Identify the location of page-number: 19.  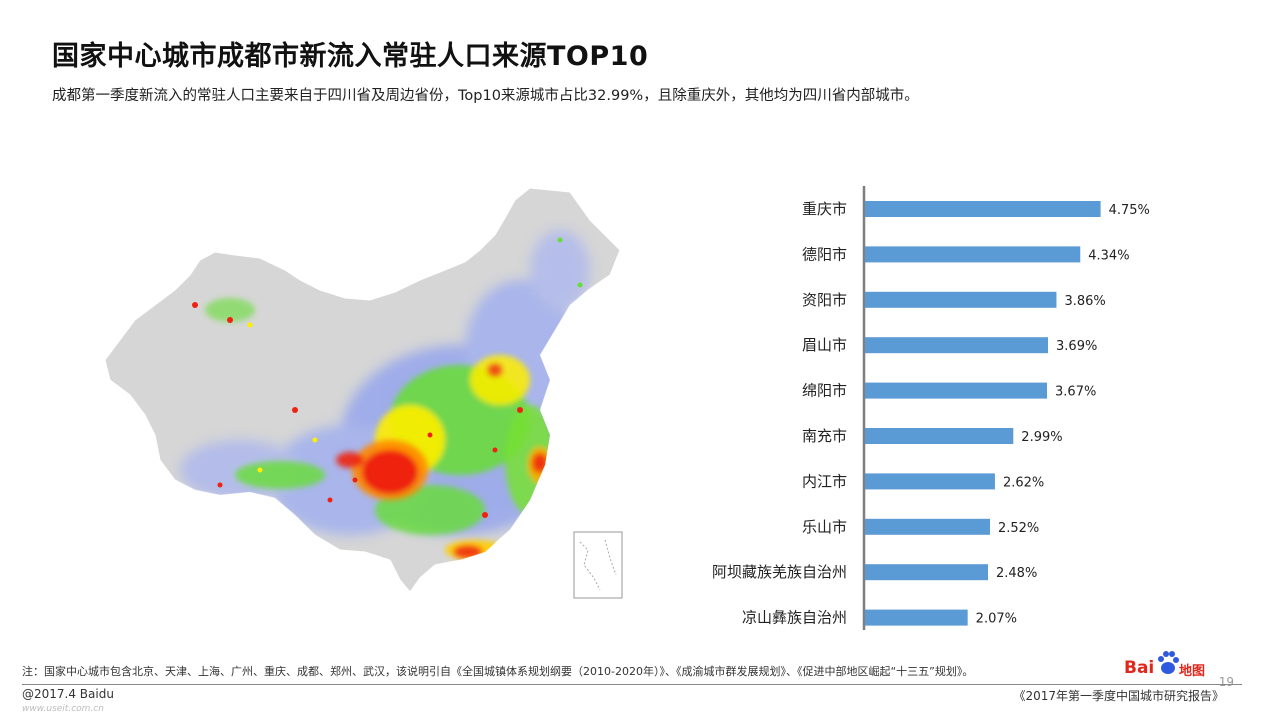
(1226, 682).